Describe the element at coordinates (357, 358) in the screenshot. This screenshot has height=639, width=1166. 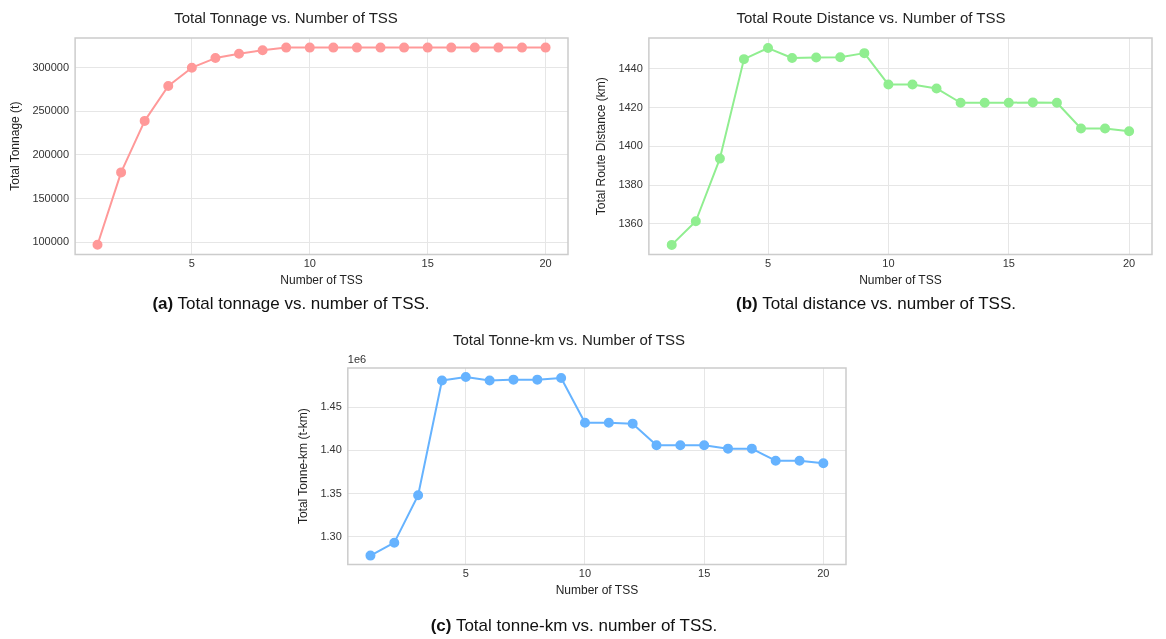
I see `text: 1e6` at that location.